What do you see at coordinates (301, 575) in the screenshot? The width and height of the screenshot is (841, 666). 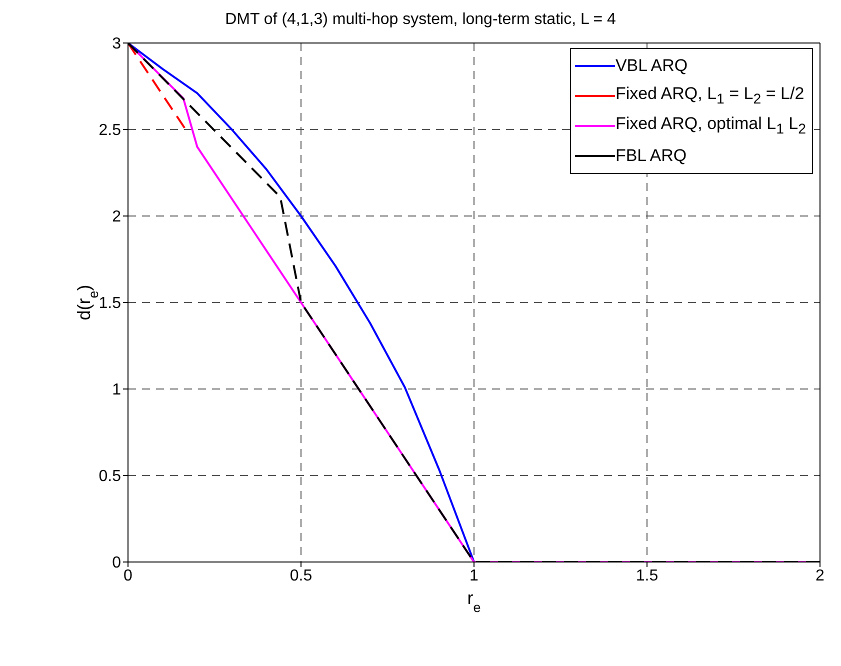 I see `x-tick-label: 0.5` at bounding box center [301, 575].